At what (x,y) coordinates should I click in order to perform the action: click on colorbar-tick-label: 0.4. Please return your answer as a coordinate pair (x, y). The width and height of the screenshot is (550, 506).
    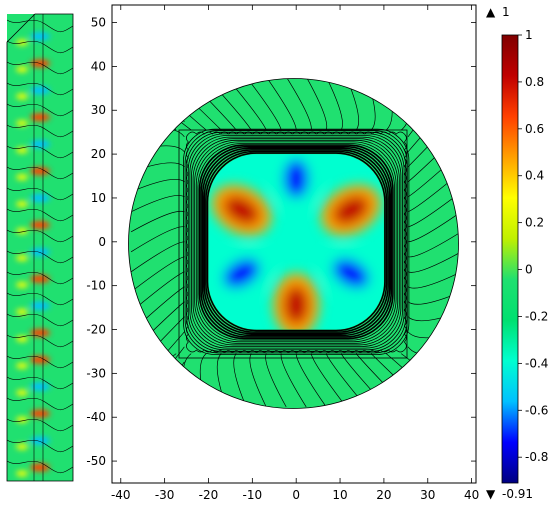
    Looking at the image, I should click on (534, 176).